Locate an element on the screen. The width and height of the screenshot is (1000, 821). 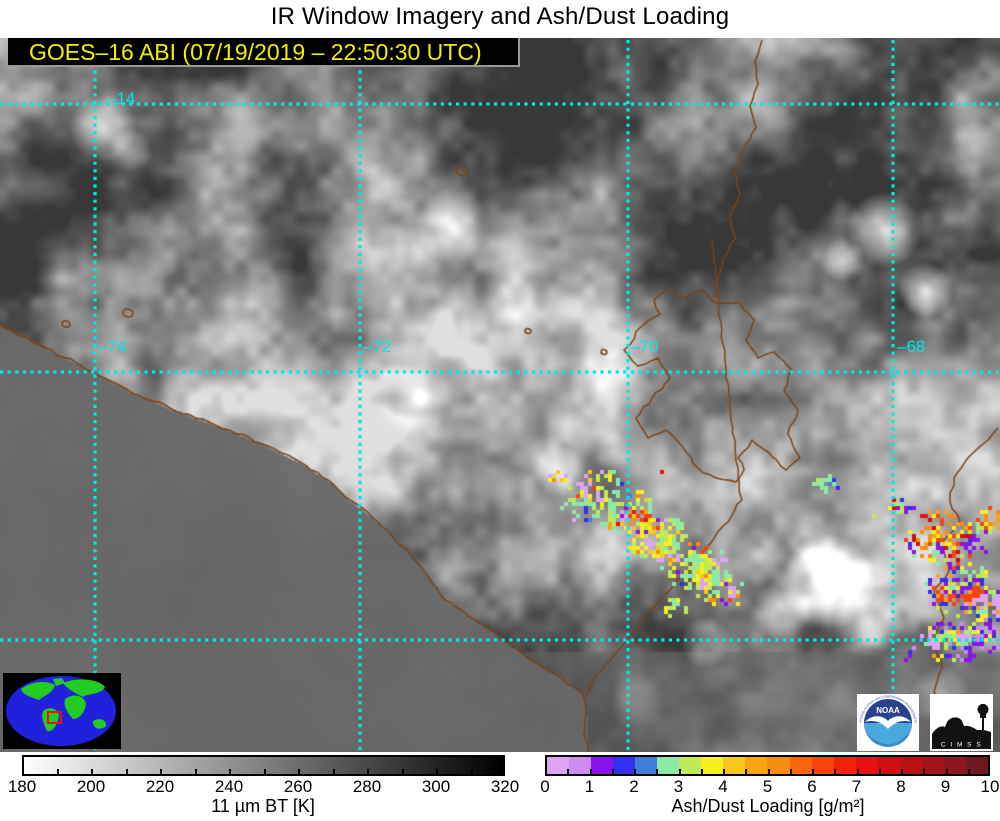
ash-colorbar-label: 3 is located at coordinates (678, 786).